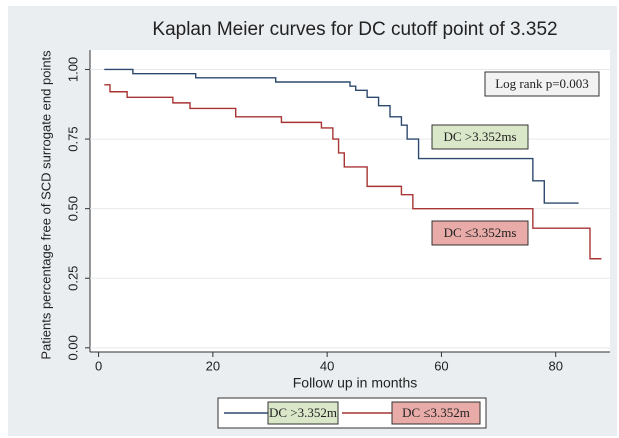  I want to click on legend-label: DC ≤3.352m, so click(436, 412).